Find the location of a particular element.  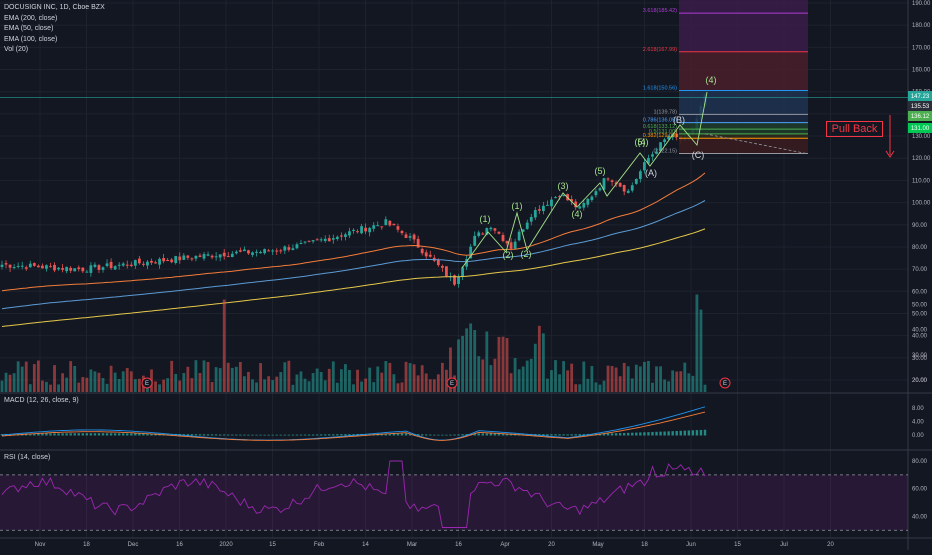

fib-level-label: 0.5(131.00) is located at coordinates (663, 132).